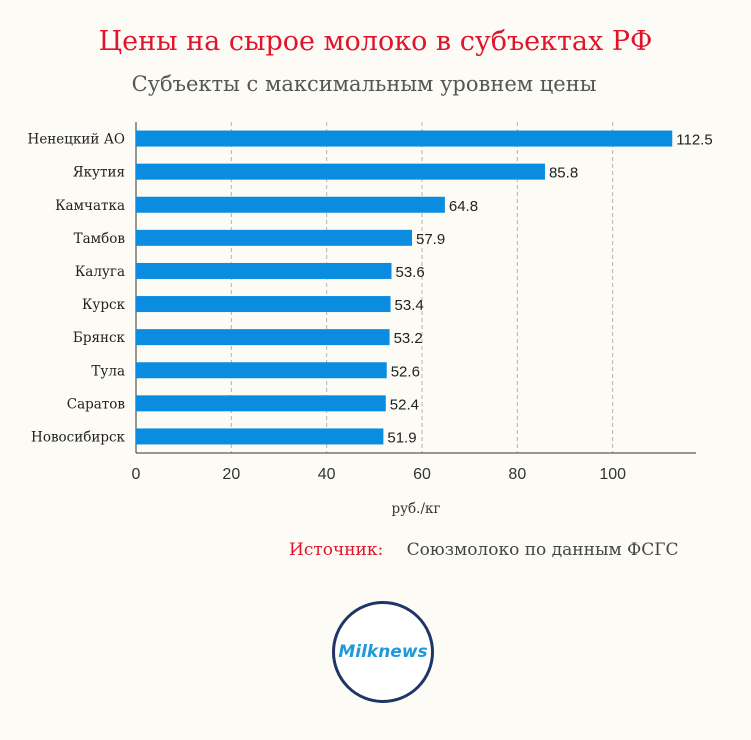 The height and width of the screenshot is (740, 751). Describe the element at coordinates (430, 239) in the screenshot. I see `data-label: 57.9` at that location.